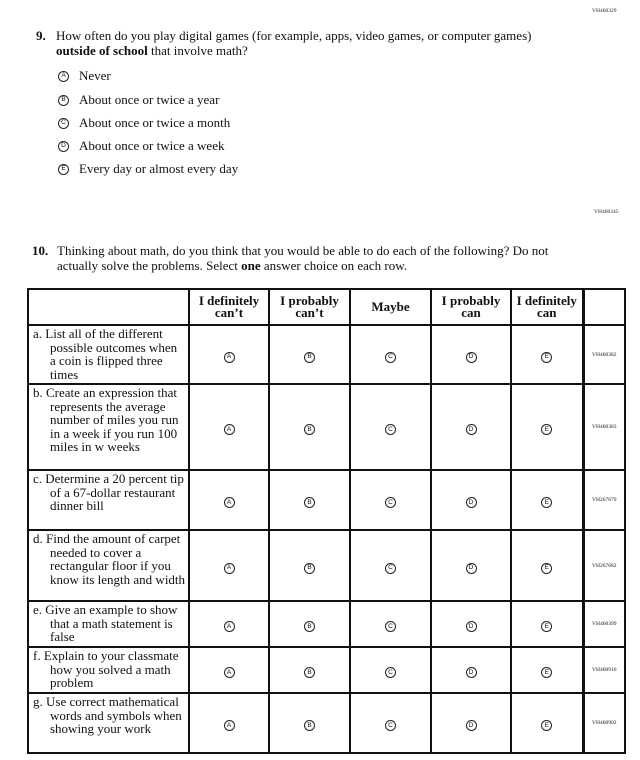  I want to click on question-text: that involve math?, so click(197, 50).